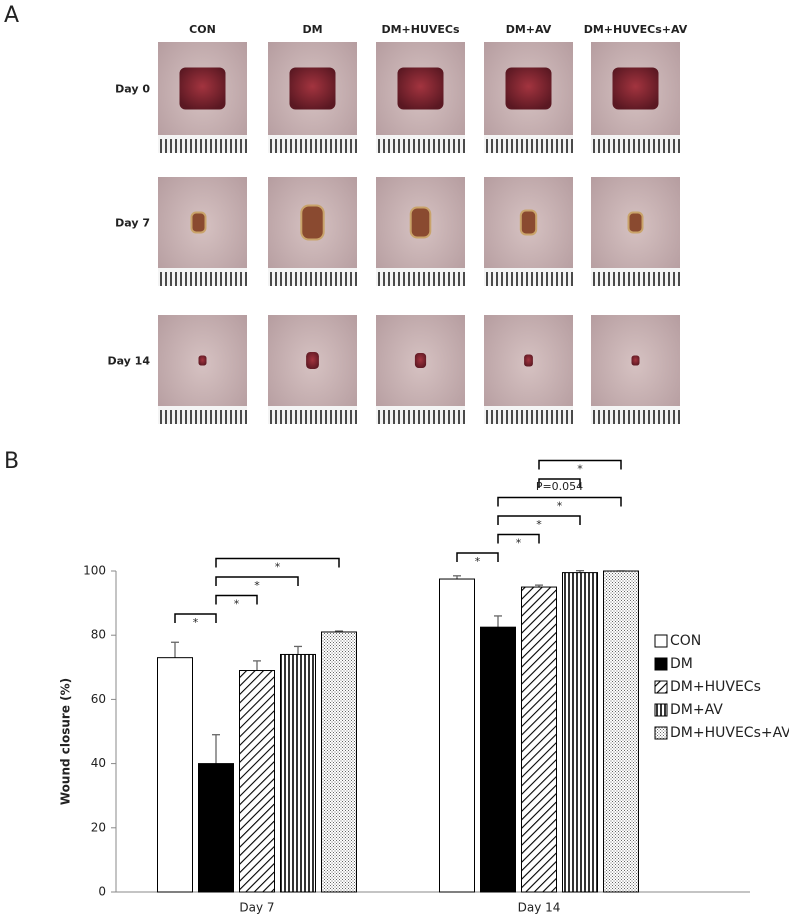 Image resolution: width=789 pixels, height=920 pixels. Describe the element at coordinates (681, 664) in the screenshot. I see `legend-label: DM` at that location.